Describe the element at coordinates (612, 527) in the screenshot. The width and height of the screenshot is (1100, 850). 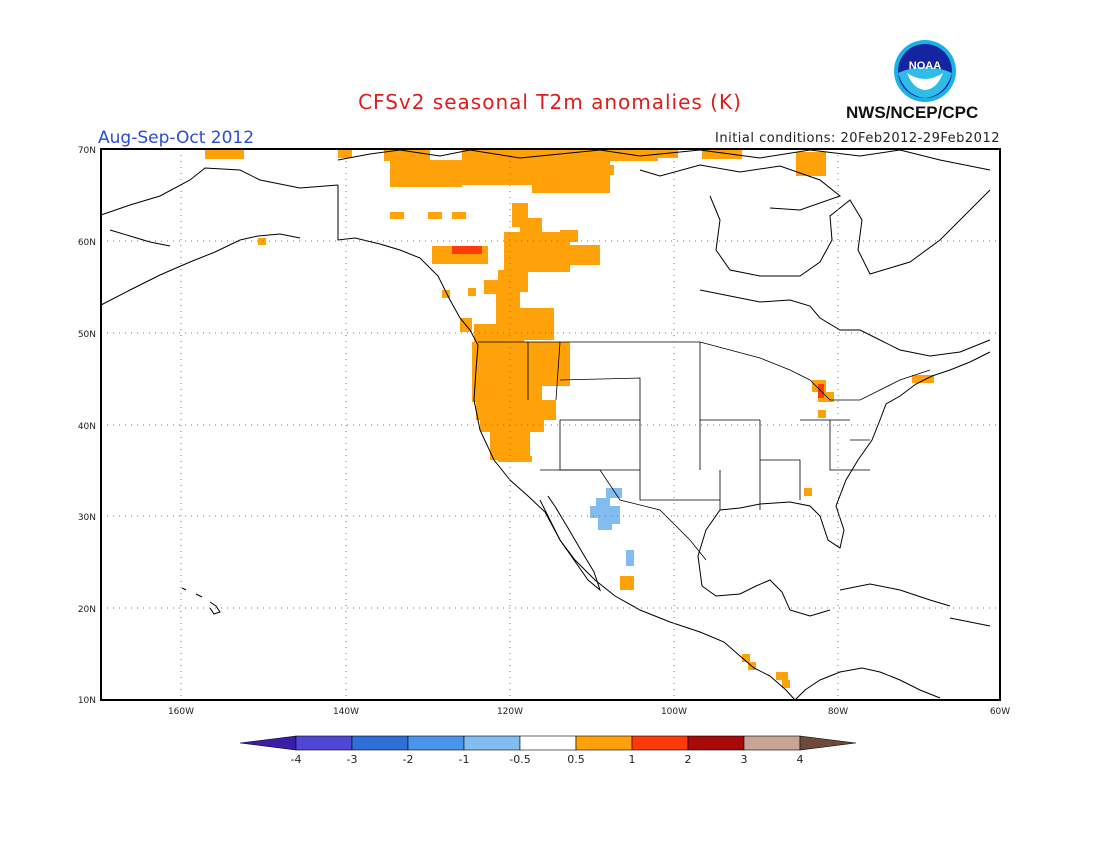
I see `cool-anomaly-regions` at that location.